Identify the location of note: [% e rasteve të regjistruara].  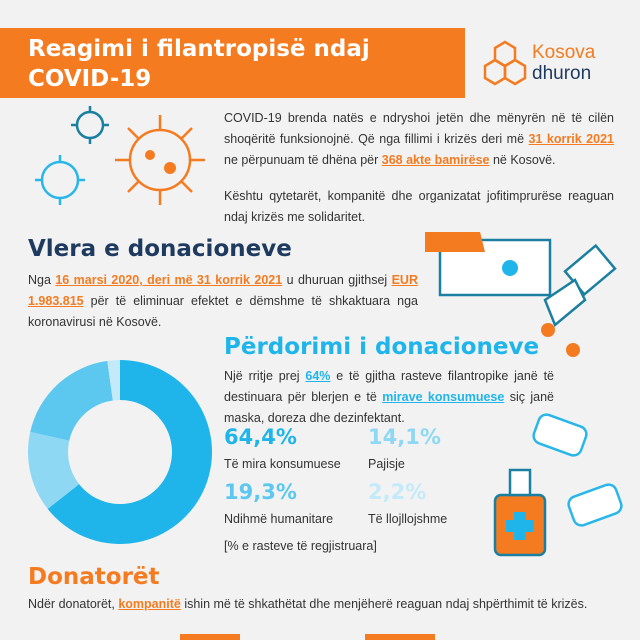
(300, 546).